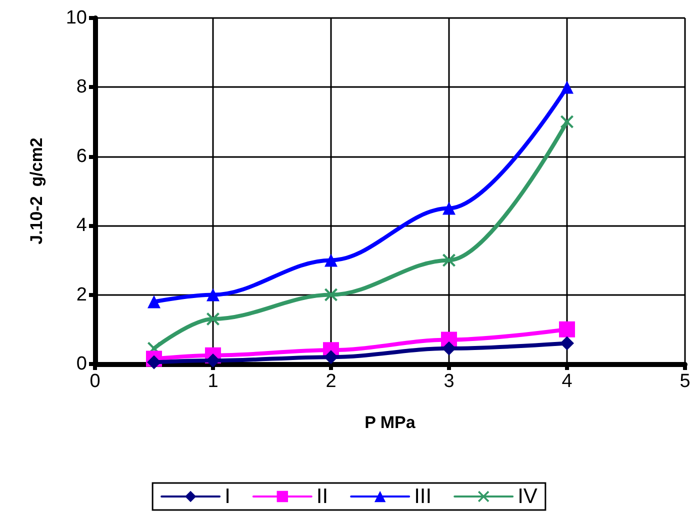 The height and width of the screenshot is (512, 698). Describe the element at coordinates (390, 422) in the screenshot. I see `x-axis-title: P MPa` at that location.